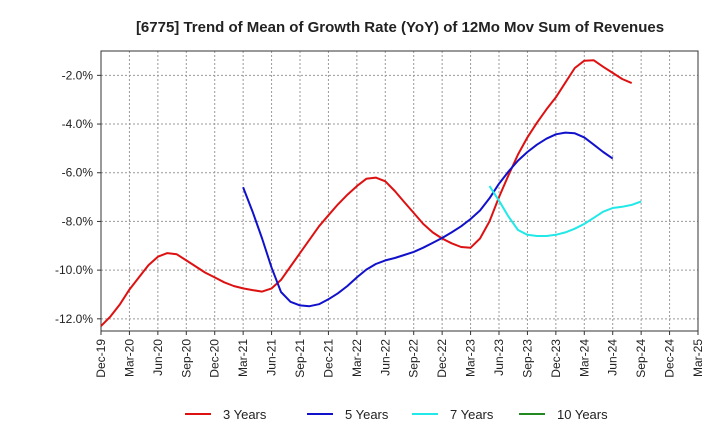 This screenshot has width=720, height=440. I want to click on x-tick-label: Dec-20, so click(215, 358).